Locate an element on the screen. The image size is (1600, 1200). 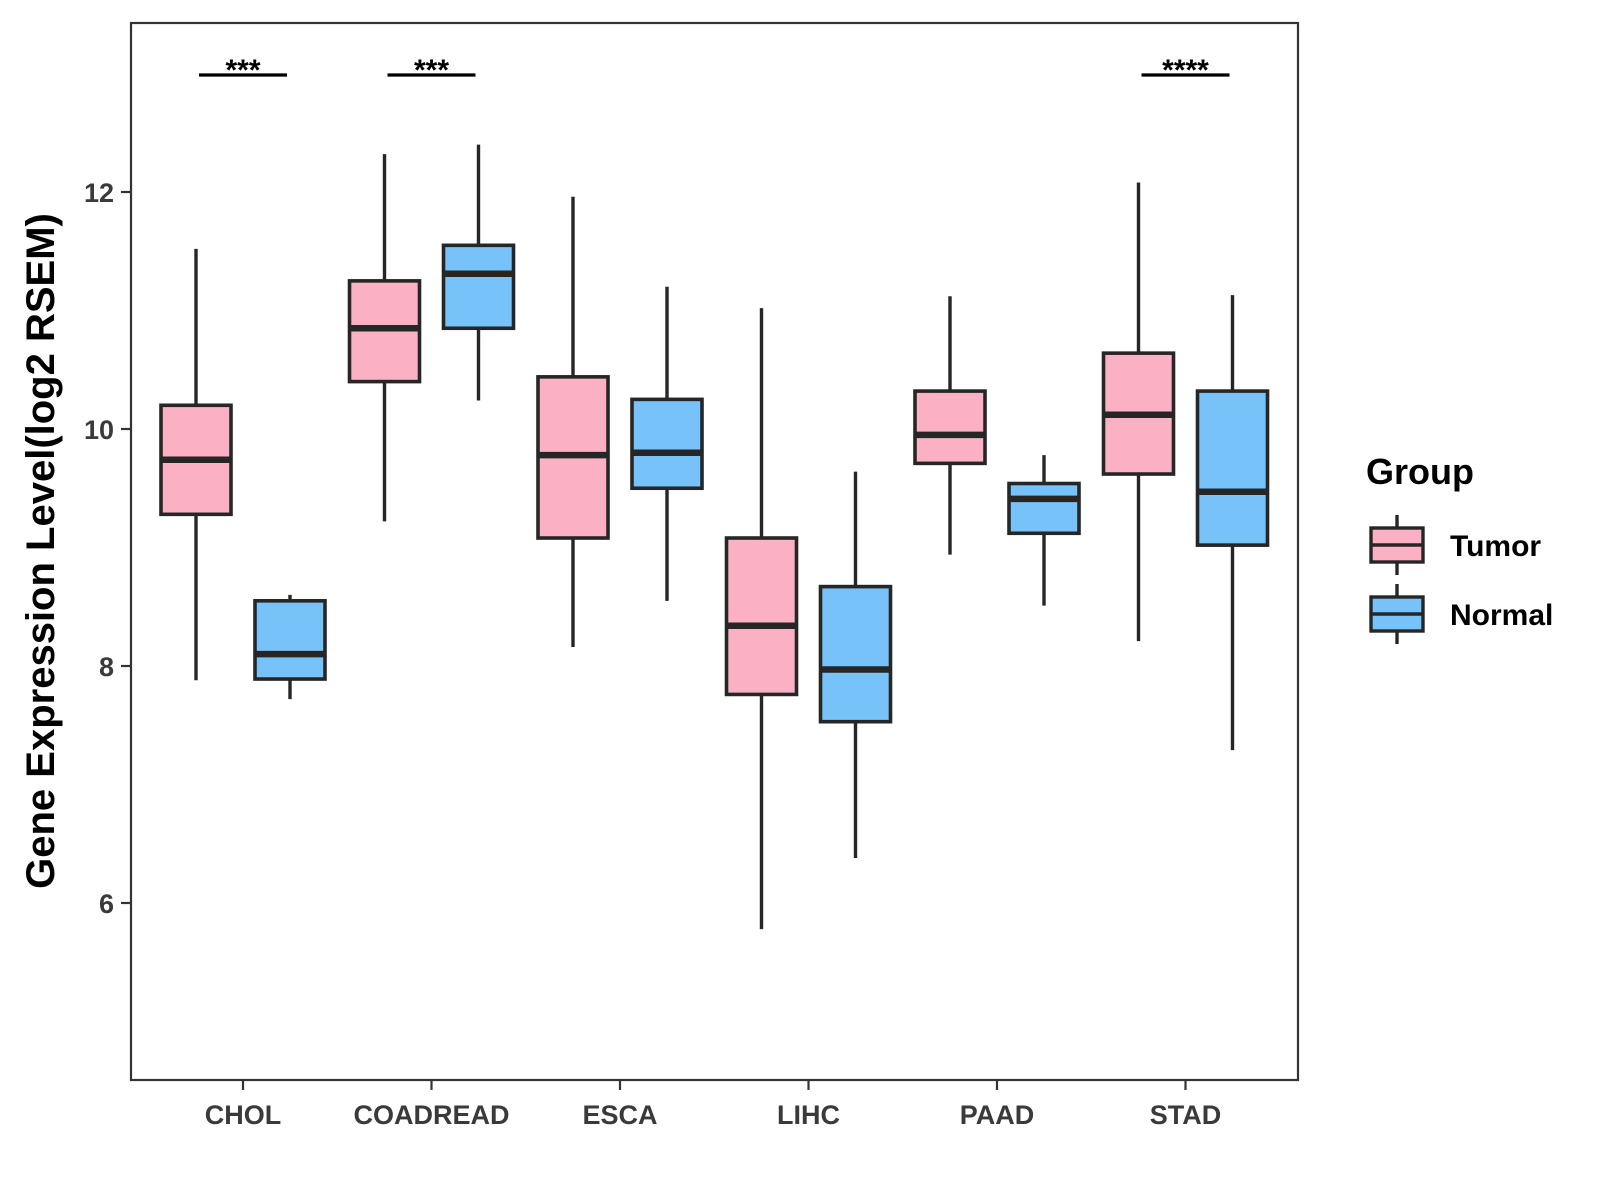
box-stad-tumor is located at coordinates (1138, 412).